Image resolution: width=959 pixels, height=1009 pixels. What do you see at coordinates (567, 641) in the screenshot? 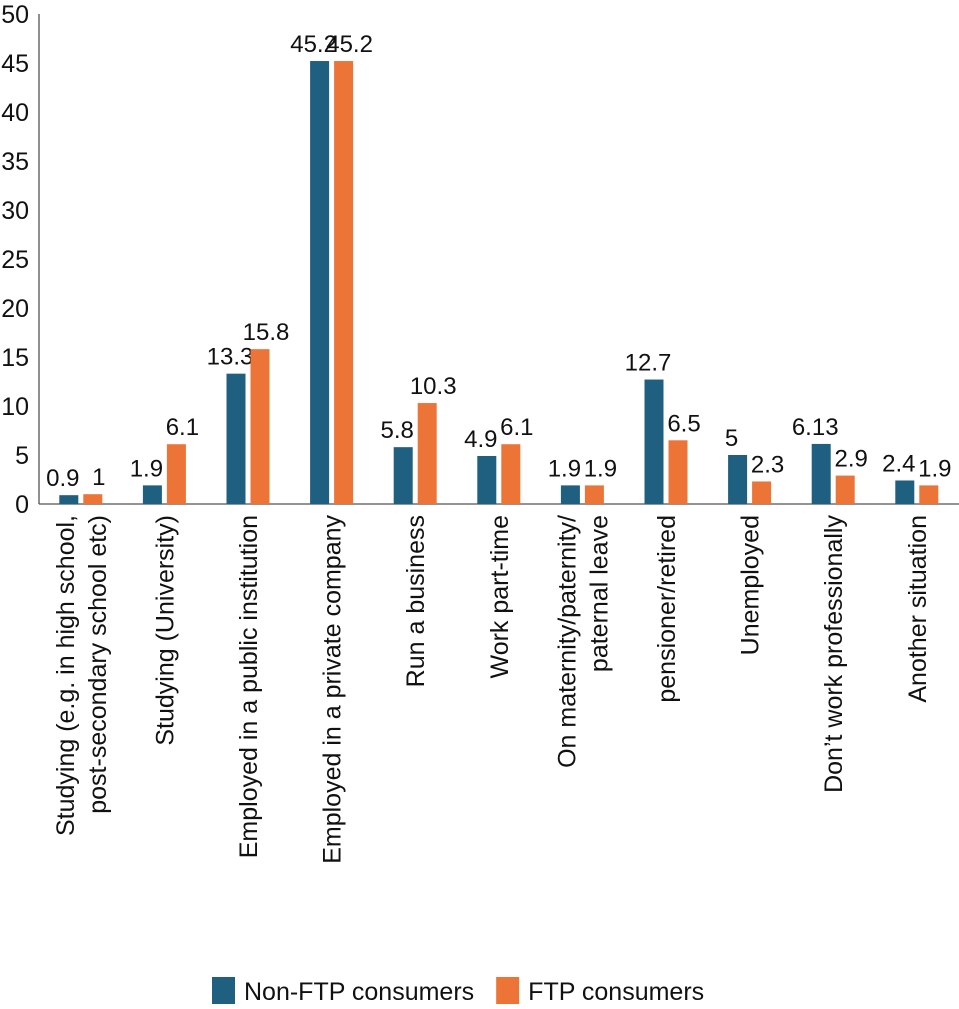
I see `x-category-label: On maternity/paternity/` at bounding box center [567, 641].